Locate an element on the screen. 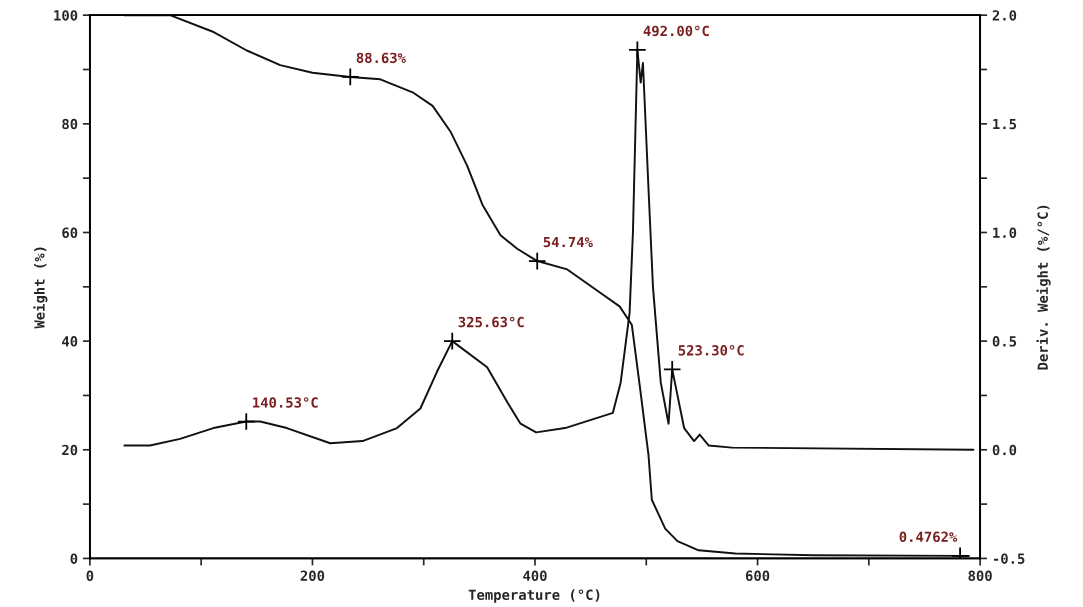  y-tick-label: 40 is located at coordinates (70, 341).